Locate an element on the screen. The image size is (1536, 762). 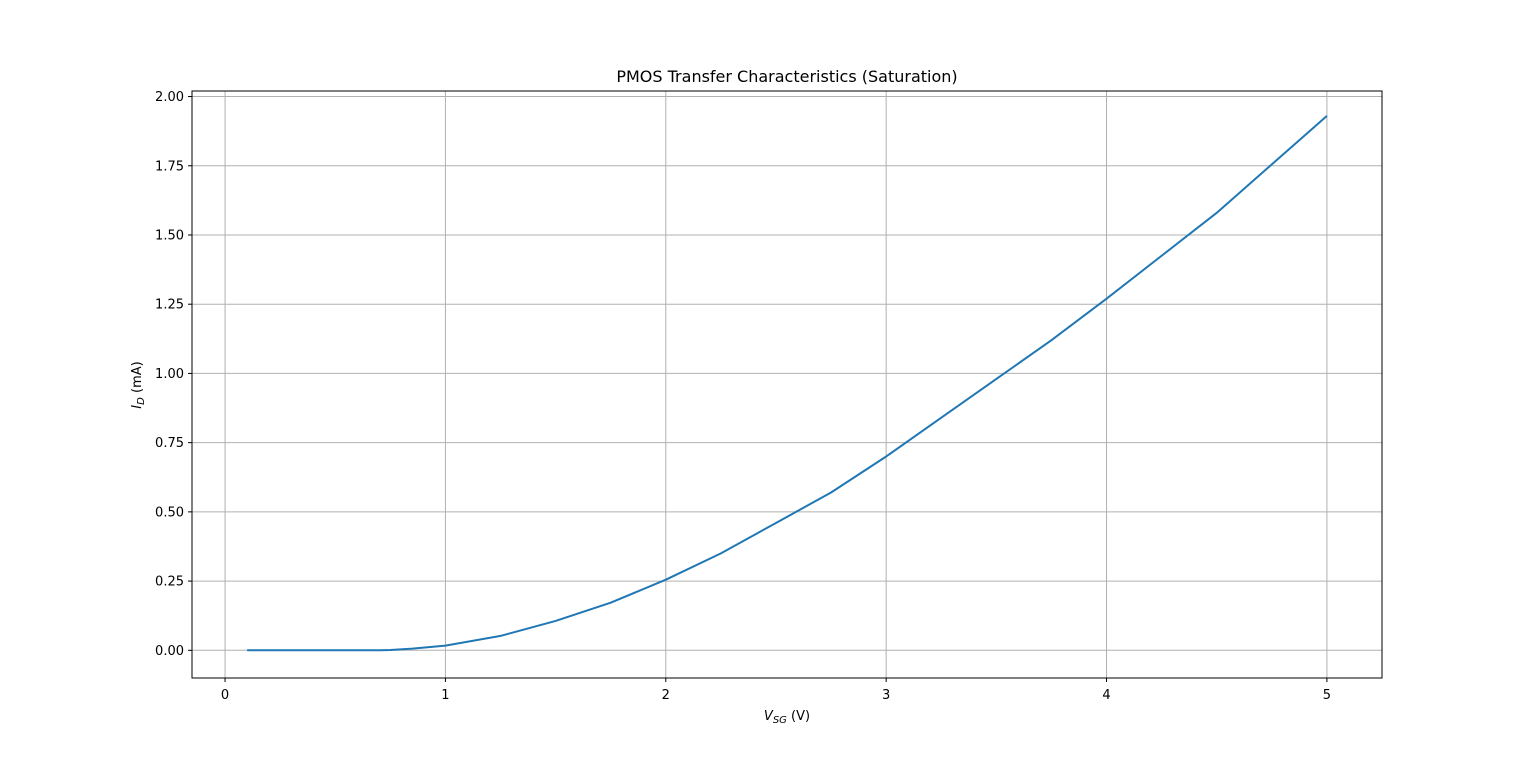
y-tick-label: 1.25 is located at coordinates (169, 305).